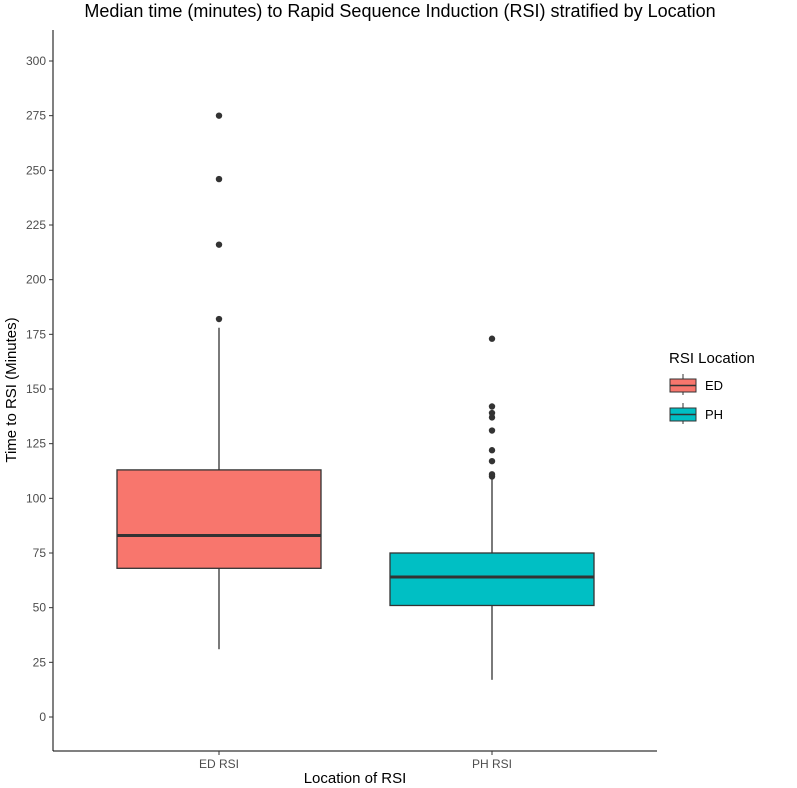 This screenshot has height=788, width=797. I want to click on y-tick-label: 175, so click(36, 334).